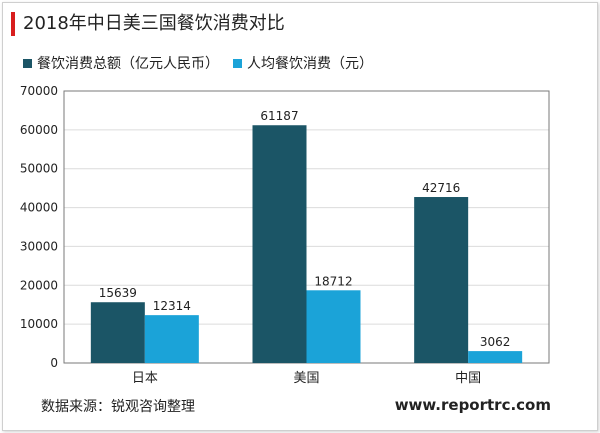  What do you see at coordinates (27, 63) in the screenshot?
I see `legend-swatch-total` at bounding box center [27, 63].